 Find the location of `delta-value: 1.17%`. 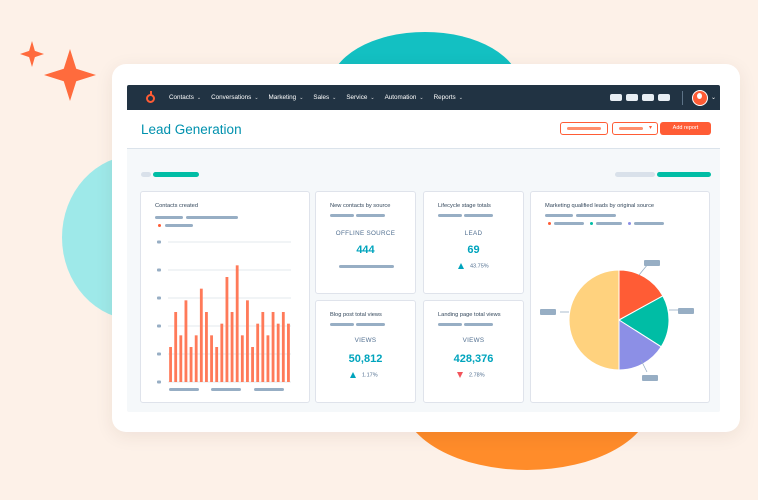

delta-value: 1.17% is located at coordinates (370, 375).